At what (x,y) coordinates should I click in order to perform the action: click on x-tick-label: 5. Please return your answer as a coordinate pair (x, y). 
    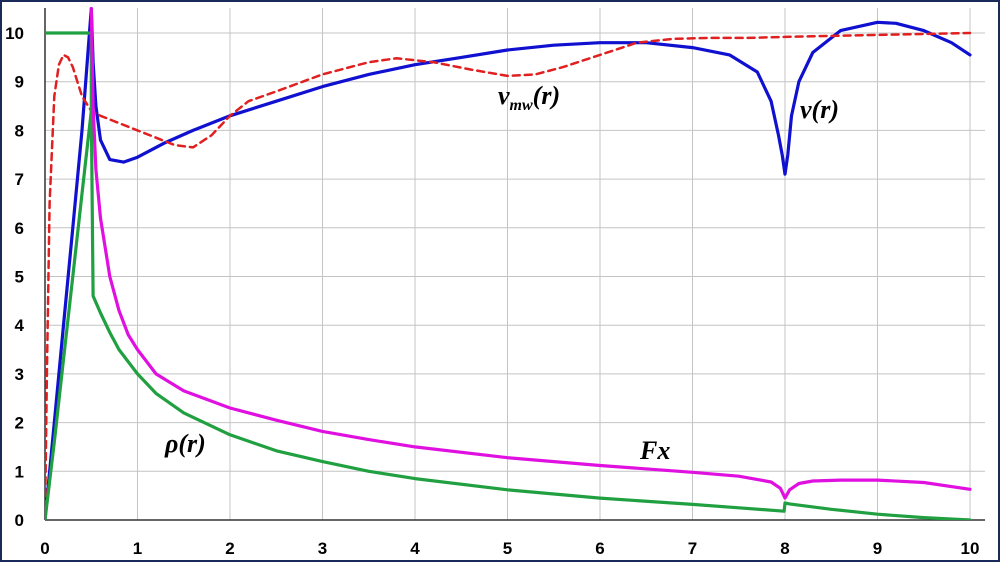
    Looking at the image, I should click on (507, 548).